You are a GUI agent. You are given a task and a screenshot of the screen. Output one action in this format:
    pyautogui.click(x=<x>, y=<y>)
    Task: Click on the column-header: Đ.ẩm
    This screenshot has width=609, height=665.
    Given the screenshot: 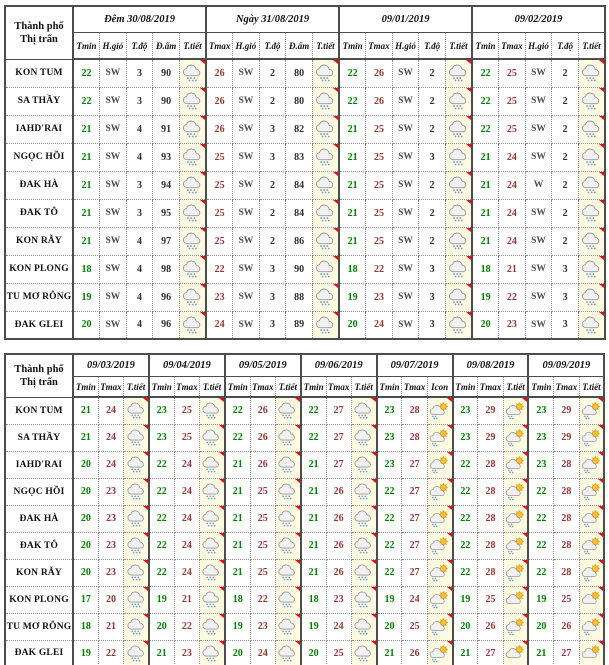 What is the action you would take?
    pyautogui.click(x=166, y=46)
    